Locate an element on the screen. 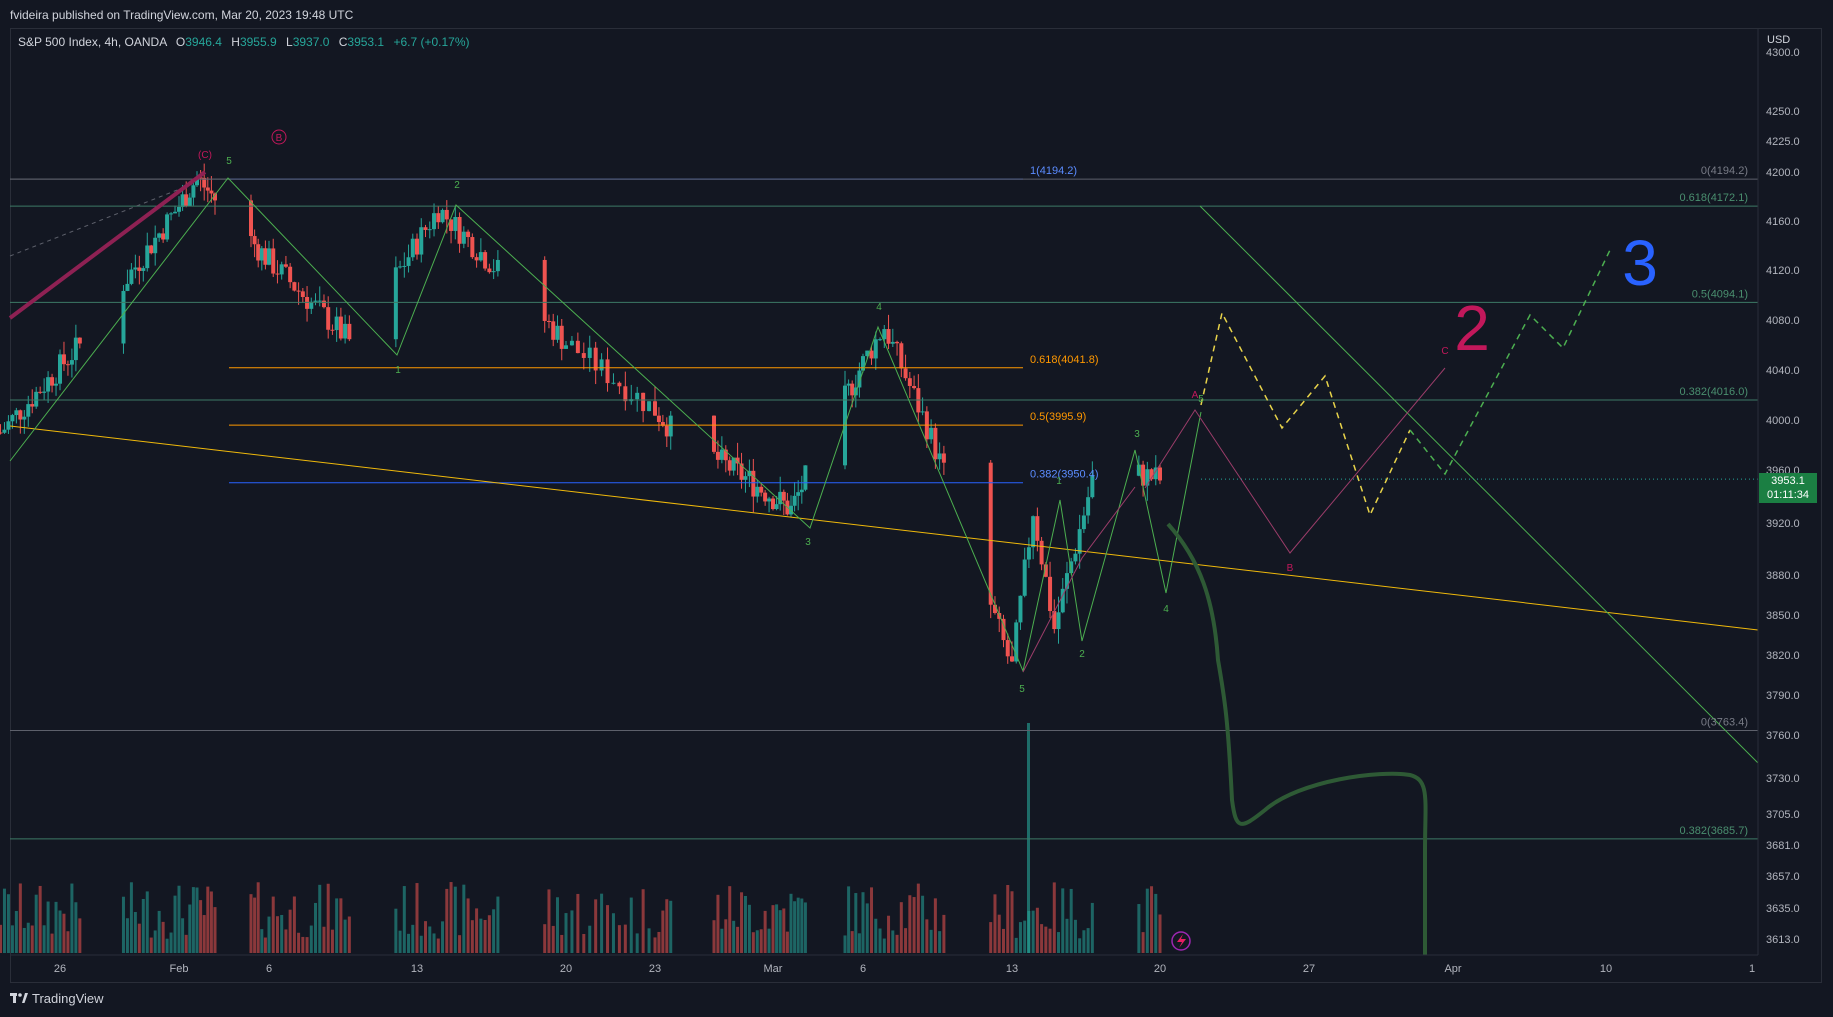  price-tick-label: 4250.0 is located at coordinates (1783, 112).